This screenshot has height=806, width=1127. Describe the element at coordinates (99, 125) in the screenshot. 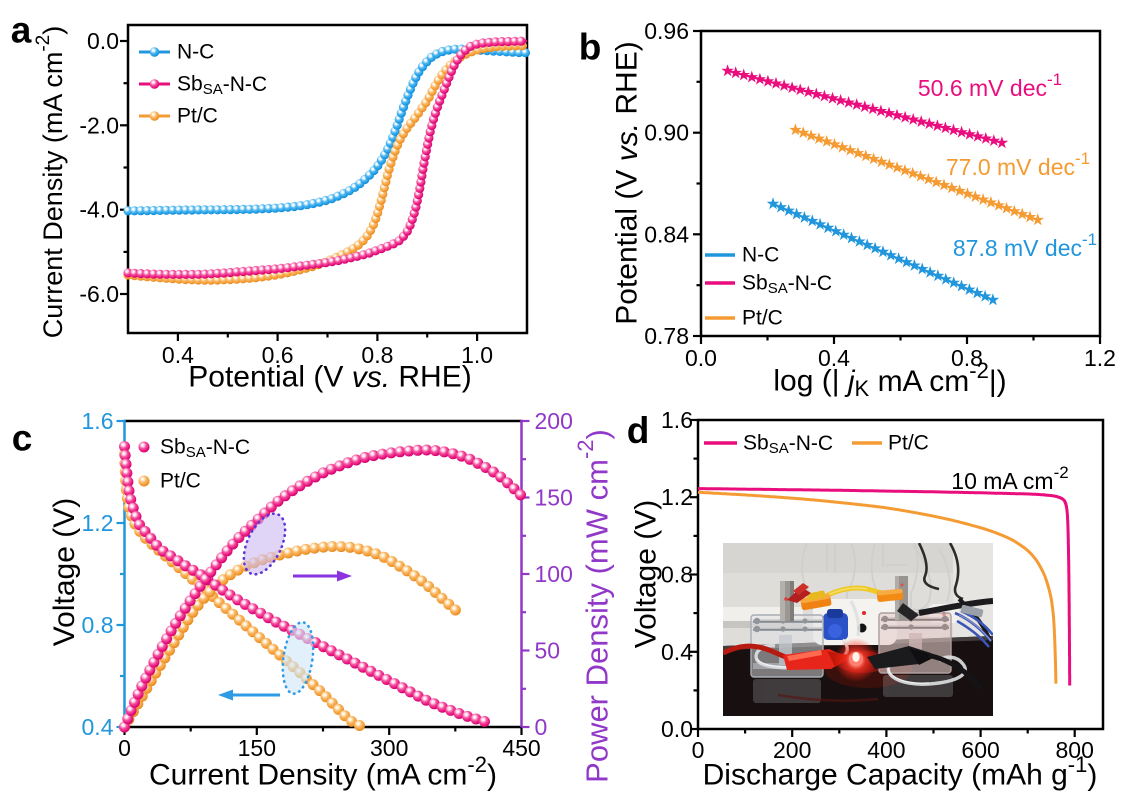

I see `svg-text: -2.0` at that location.